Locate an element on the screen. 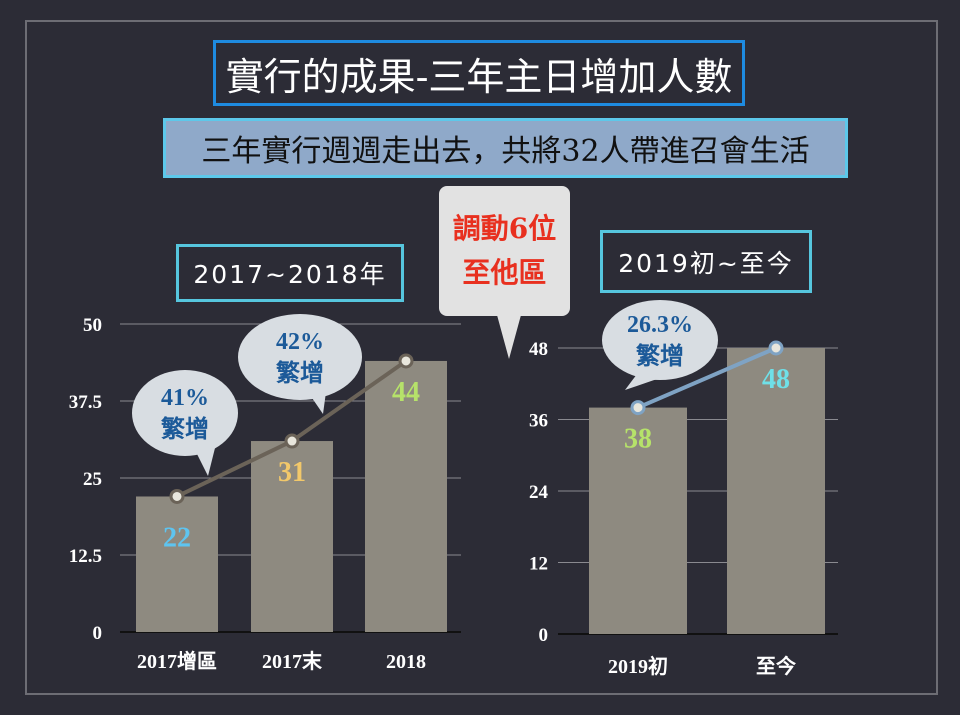  y-tick-label: 24 is located at coordinates (539, 492).